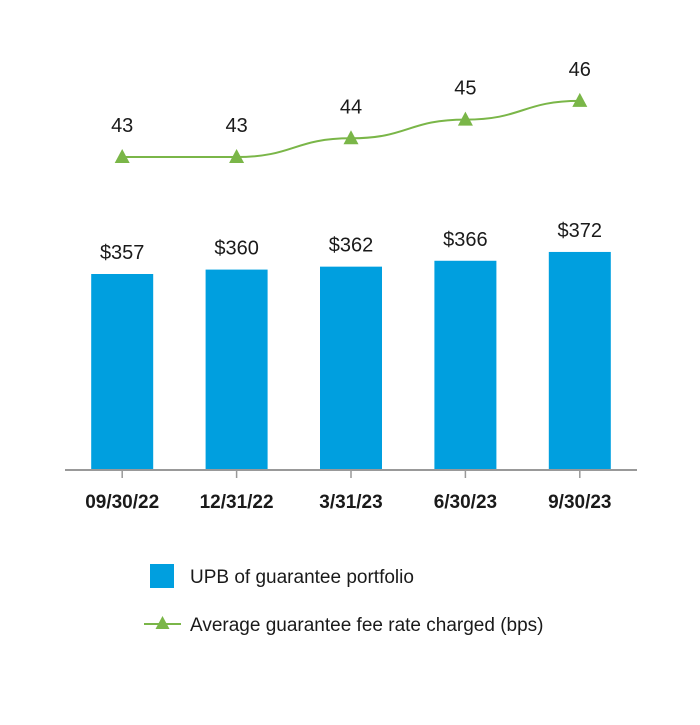  What do you see at coordinates (351, 491) in the screenshot?
I see `axis-layer: 09/30/22 12/31/22 3/31/23 6/30/23 9/30/23` at bounding box center [351, 491].